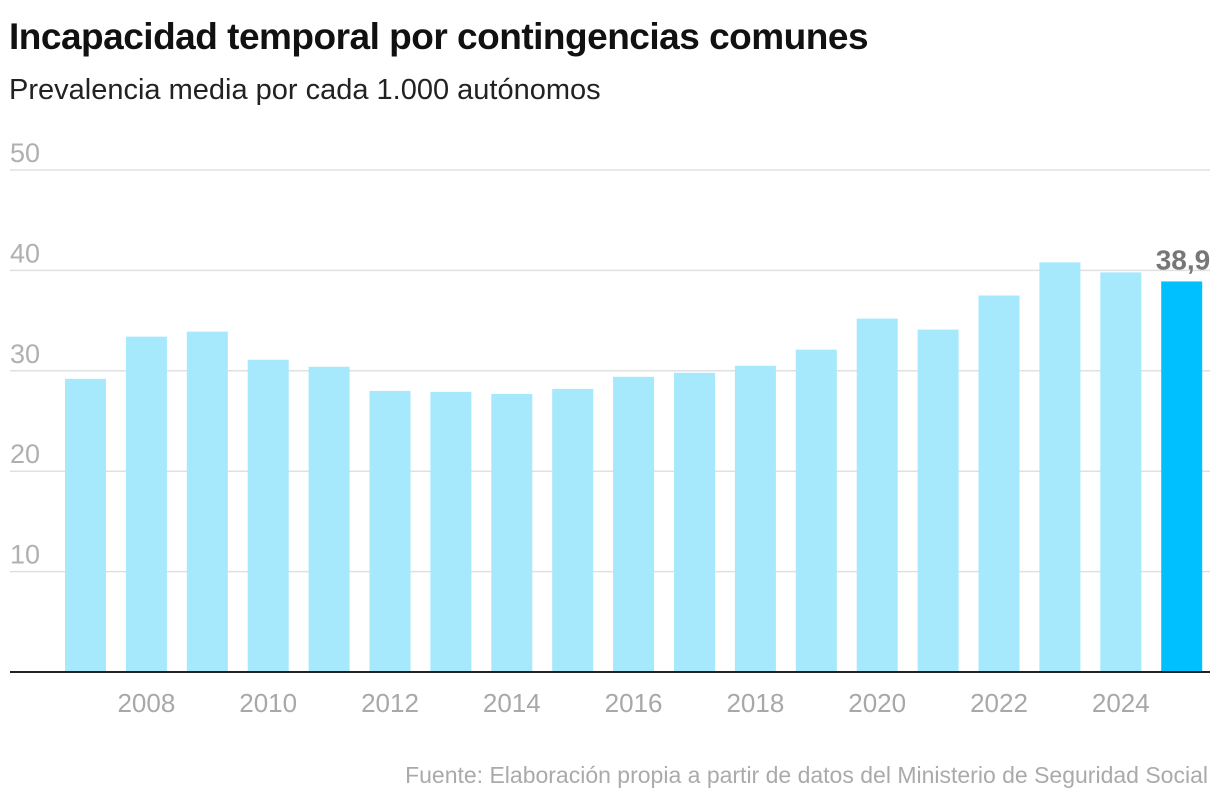 Image resolution: width=1220 pixels, height=808 pixels. Describe the element at coordinates (25, 454) in the screenshot. I see `y-tick-label: 20` at that location.